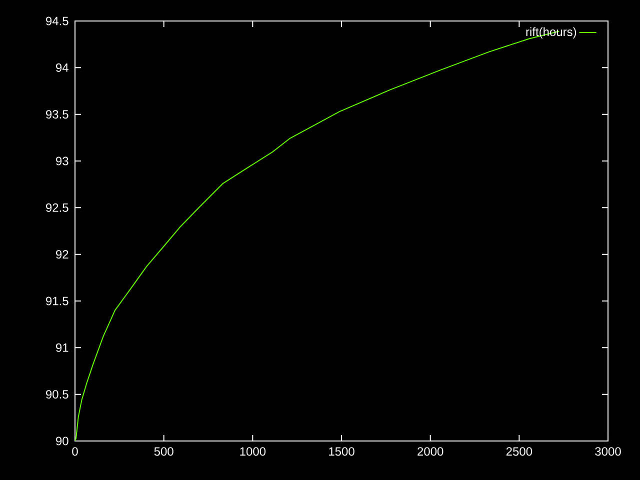 The image size is (640, 480). Describe the element at coordinates (608, 451) in the screenshot. I see `x-tick-label: 3000` at that location.